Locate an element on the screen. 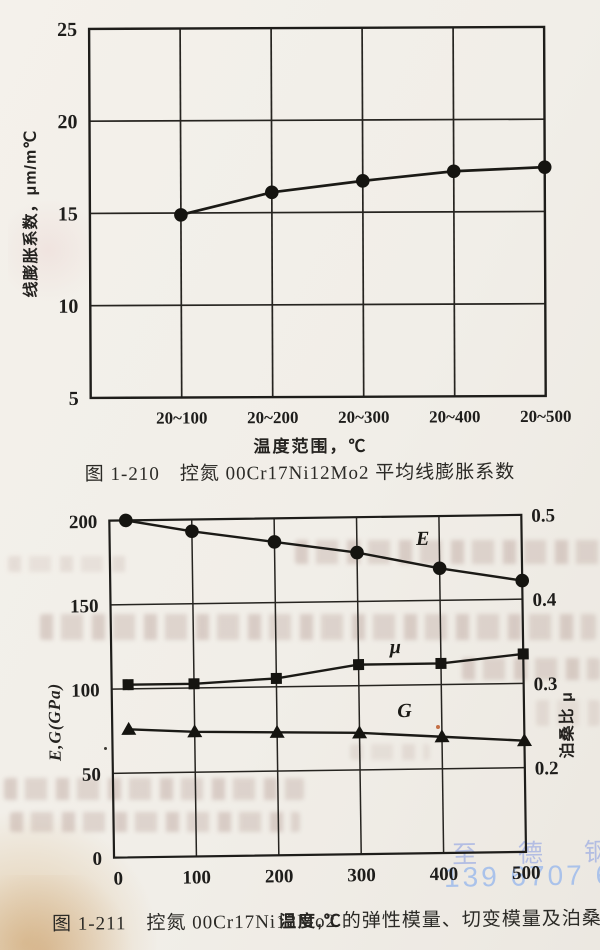 The width and height of the screenshot is (600, 950). fig211-left-axis-title: E,G(GPa) is located at coordinates (55, 723).